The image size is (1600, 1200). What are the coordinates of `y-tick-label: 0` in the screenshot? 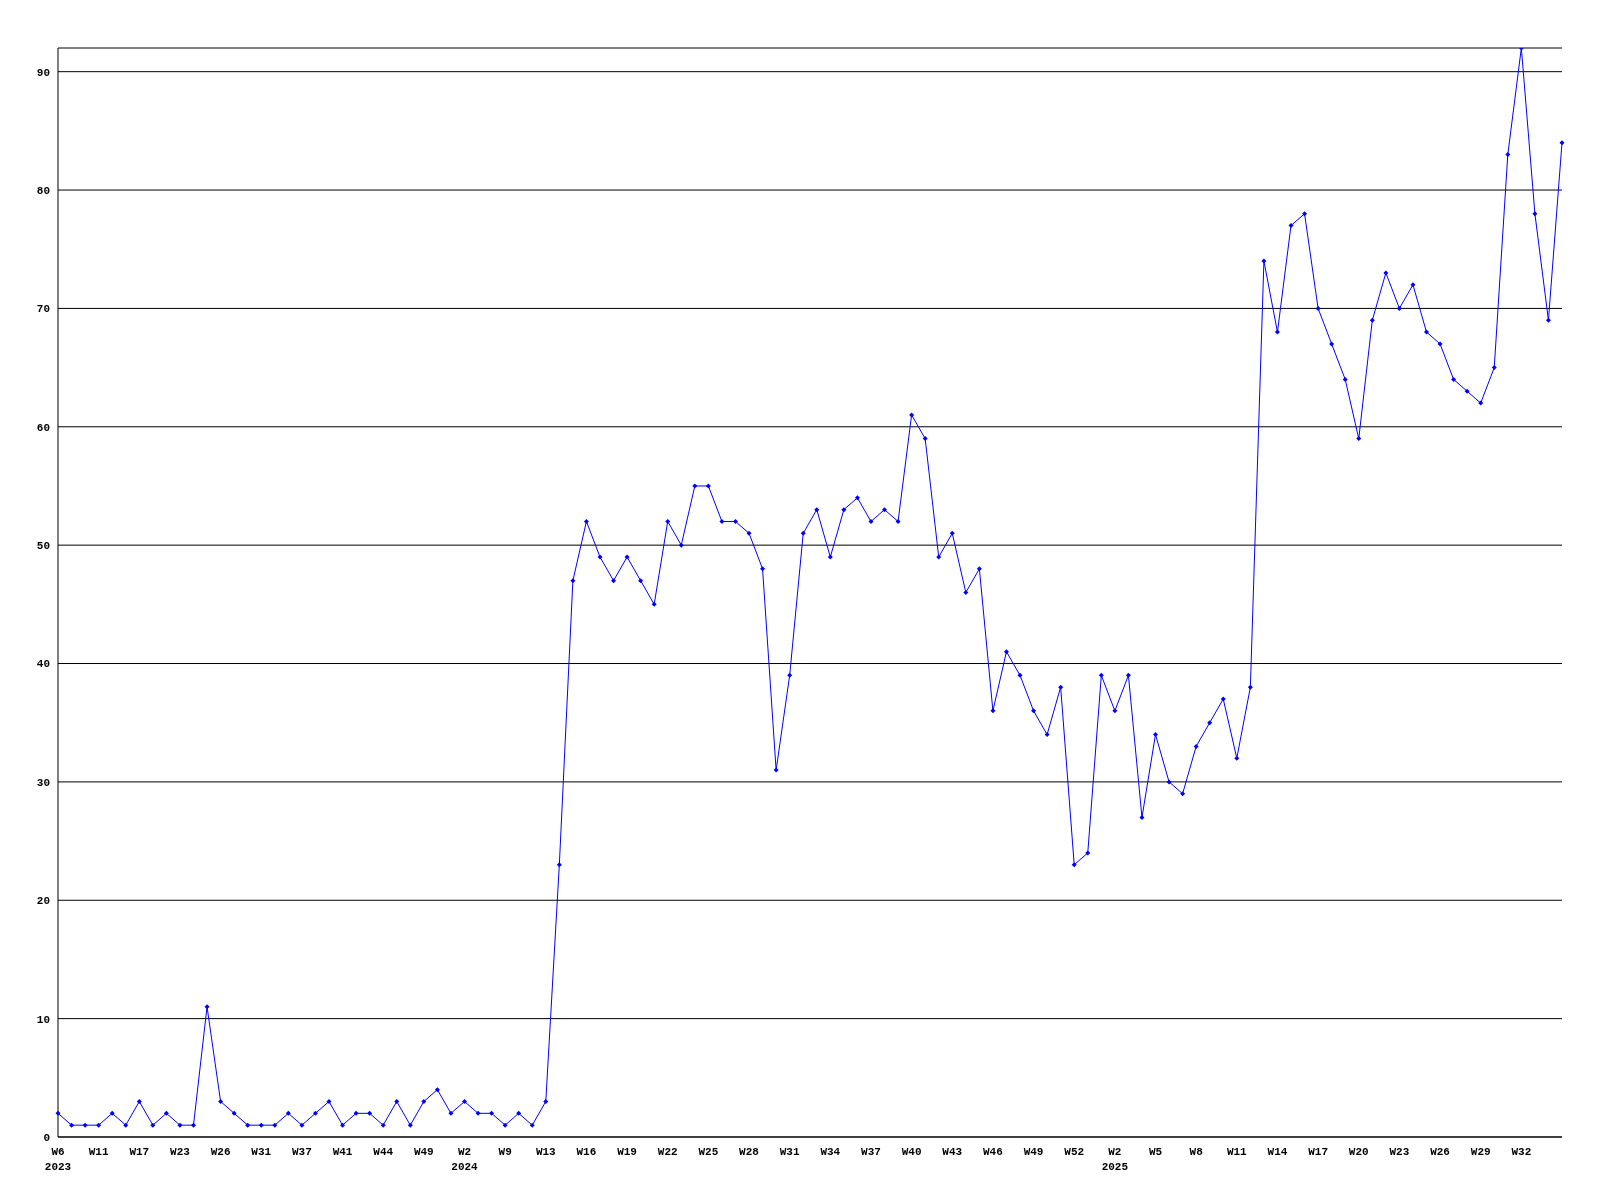 It's located at (46, 1137).